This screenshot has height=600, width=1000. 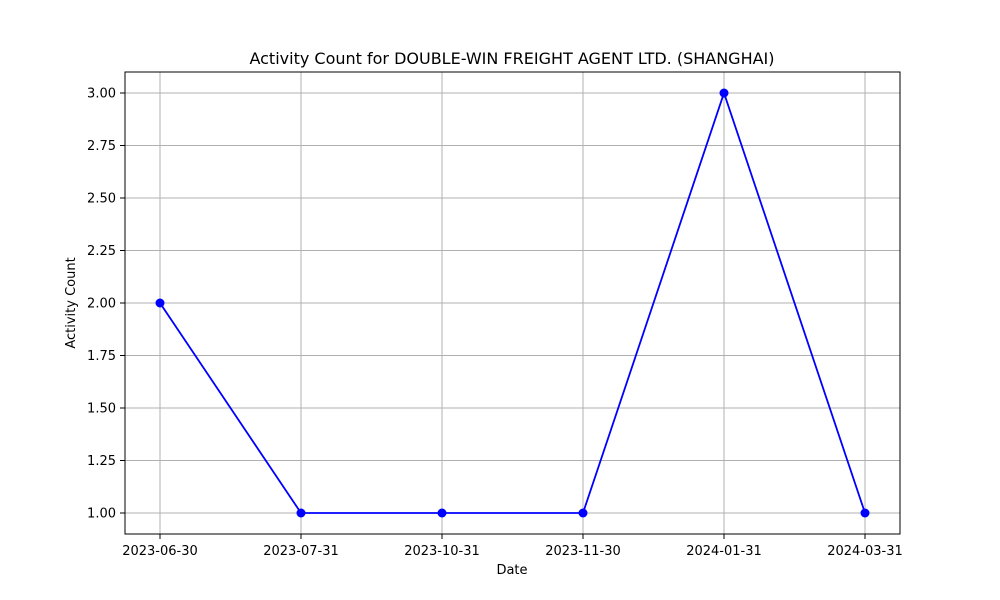 What do you see at coordinates (583, 551) in the screenshot?
I see `x-tick-label: 2023-11-30` at bounding box center [583, 551].